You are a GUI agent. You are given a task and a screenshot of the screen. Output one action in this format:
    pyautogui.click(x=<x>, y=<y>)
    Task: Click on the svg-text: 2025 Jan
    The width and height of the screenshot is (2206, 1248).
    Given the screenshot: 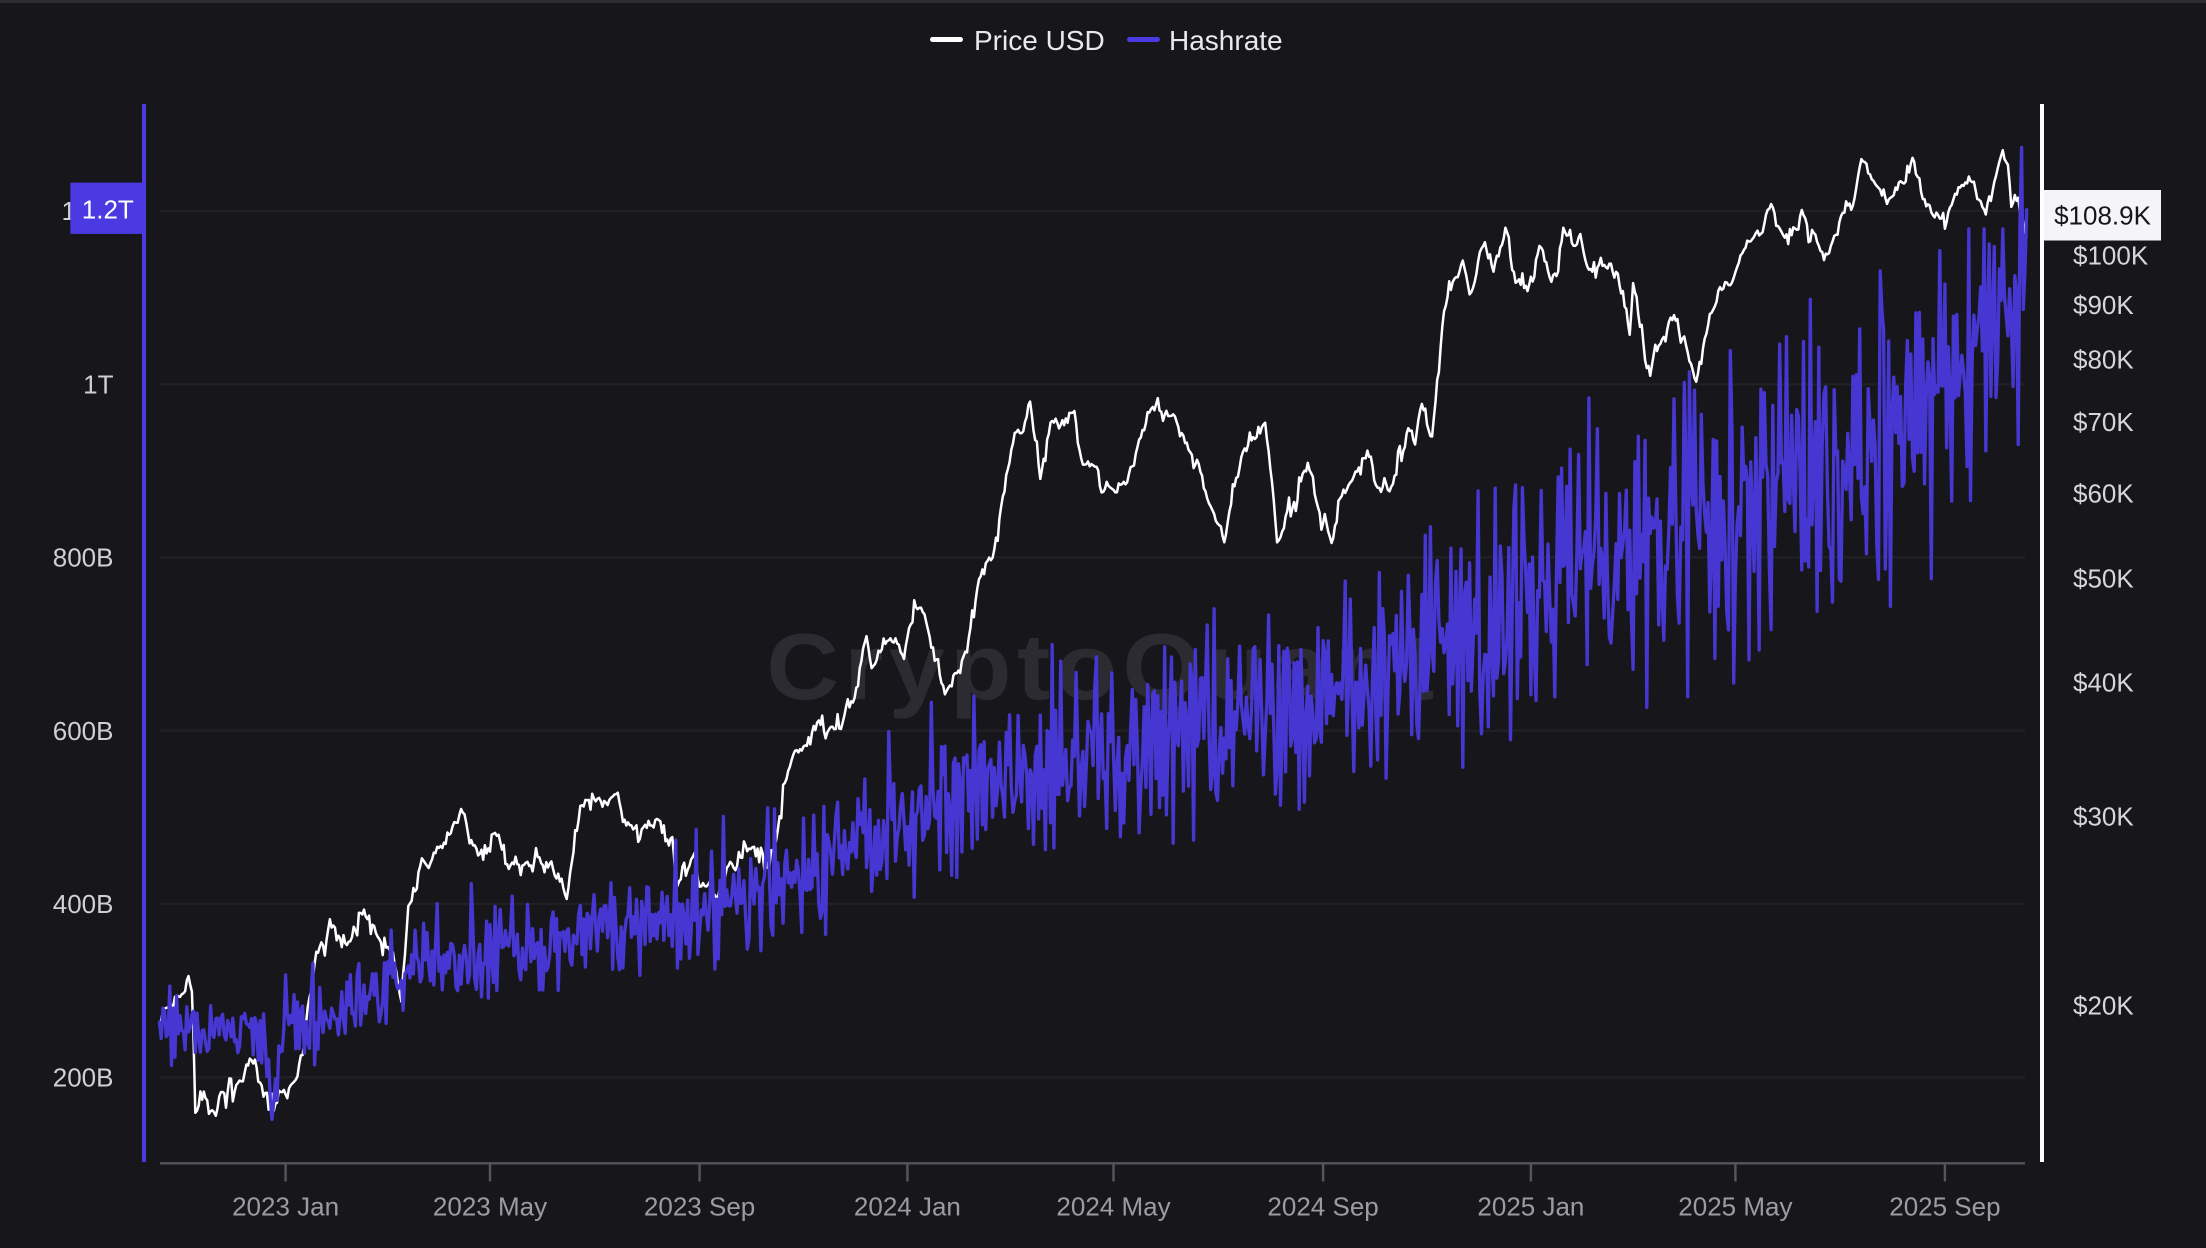 What is the action you would take?
    pyautogui.click(x=1530, y=1207)
    